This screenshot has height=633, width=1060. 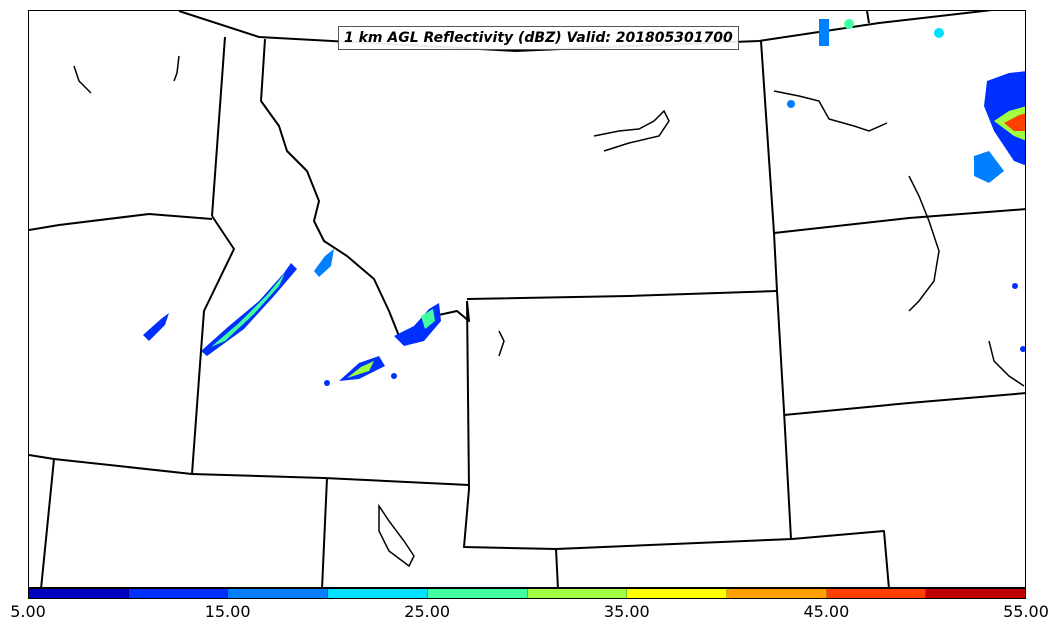 What do you see at coordinates (1006, 363) in the screenshot?
I see `lake-oahe` at bounding box center [1006, 363].